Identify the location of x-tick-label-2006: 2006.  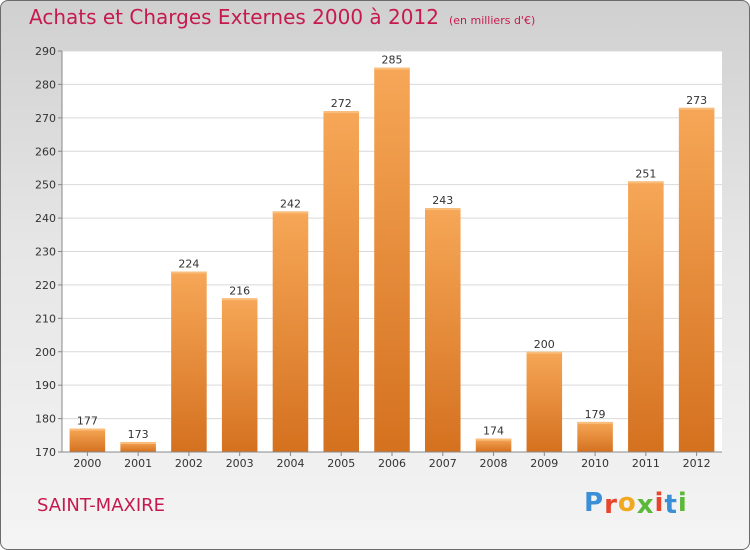
(392, 463).